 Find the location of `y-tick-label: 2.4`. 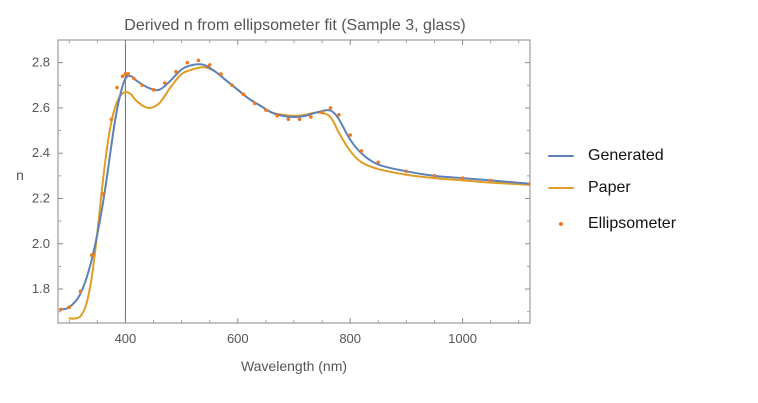

y-tick-label: 2.4 is located at coordinates (41, 152).